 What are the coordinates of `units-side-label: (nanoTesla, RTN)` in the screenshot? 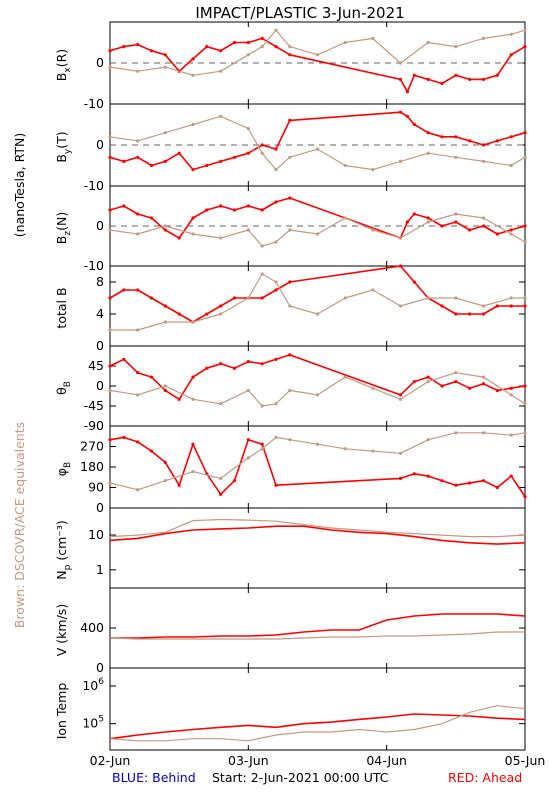 It's located at (19, 185).